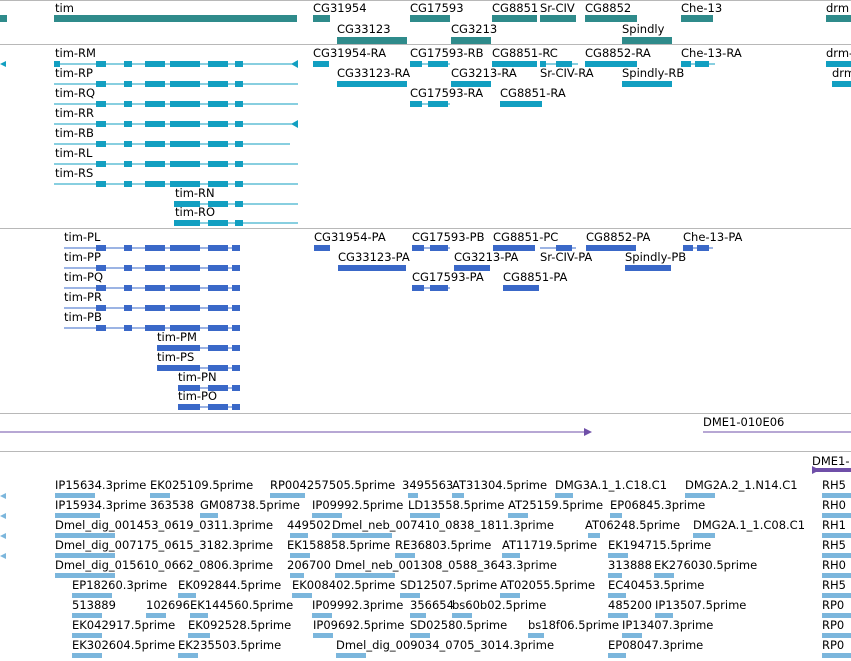  Describe the element at coordinates (656, 585) in the screenshot. I see `est-label: EC40453.5prime` at that location.